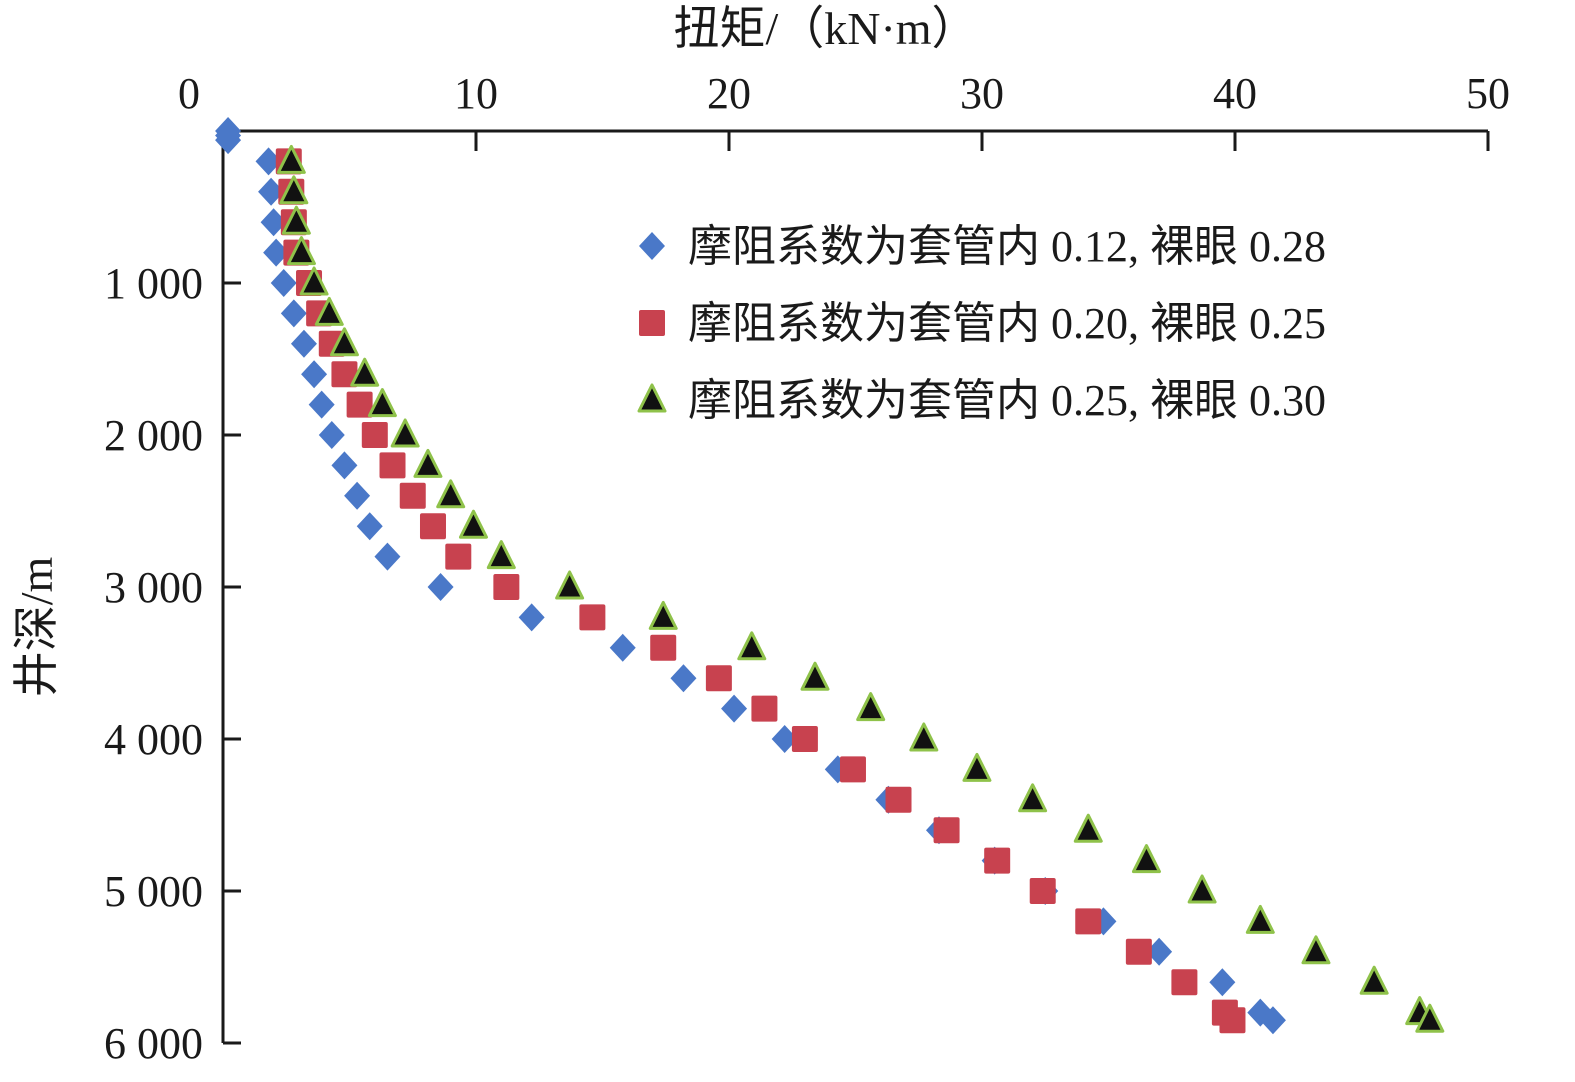 The width and height of the screenshot is (1575, 1082). Describe the element at coordinates (1007, 400) in the screenshot. I see `legend-label: 摩阻系数为套管内 0.25, 裸眼 0.30` at that location.